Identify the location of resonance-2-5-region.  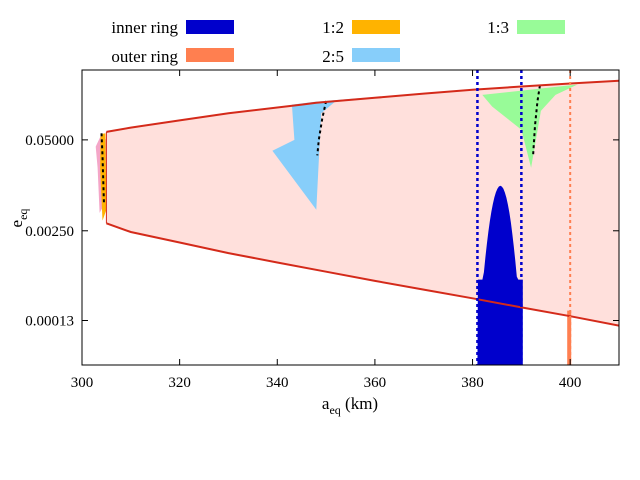
(319, 153).